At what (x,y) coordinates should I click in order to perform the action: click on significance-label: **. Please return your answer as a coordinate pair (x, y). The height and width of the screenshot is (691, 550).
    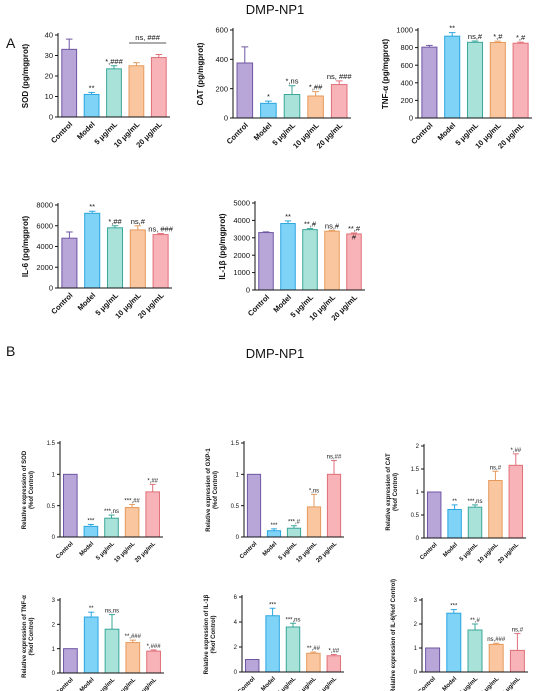
    Looking at the image, I should click on (452, 28).